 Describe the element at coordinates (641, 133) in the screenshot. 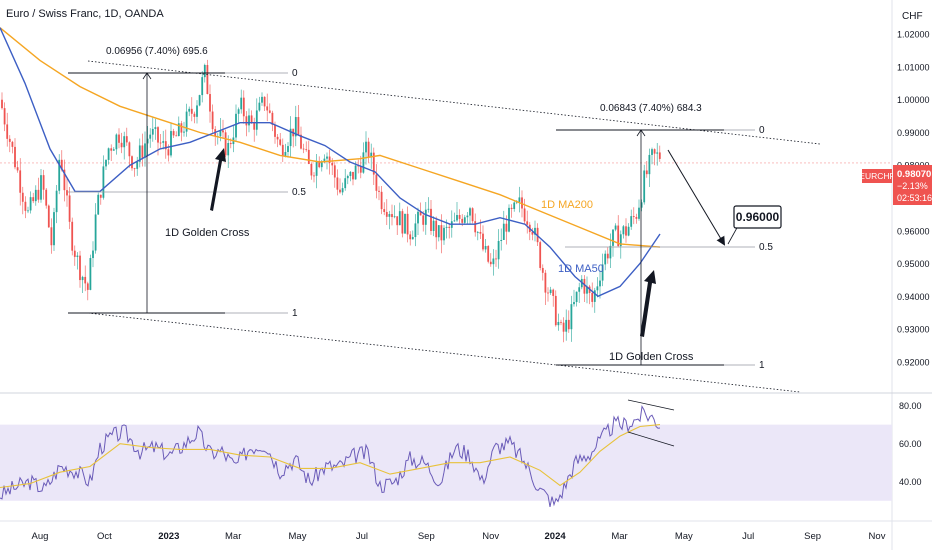

I see `measure-right-arrow-top` at that location.